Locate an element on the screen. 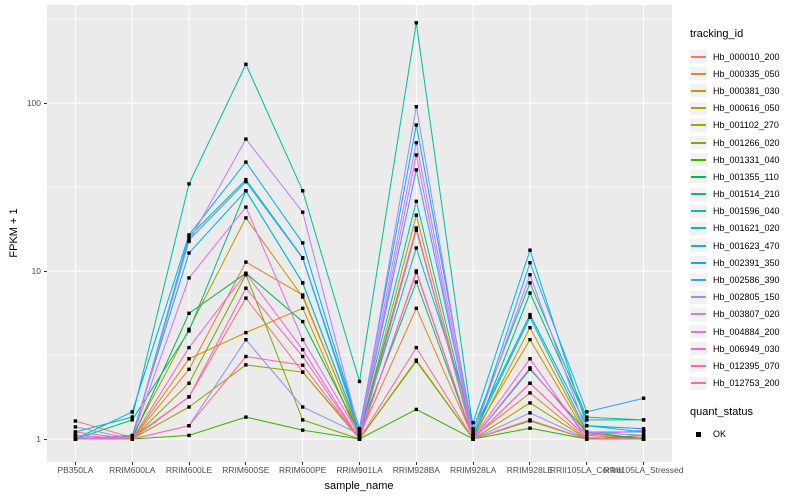 This screenshot has width=800, height=500. legend-entry-label: Hb_002586_390 is located at coordinates (746, 280).